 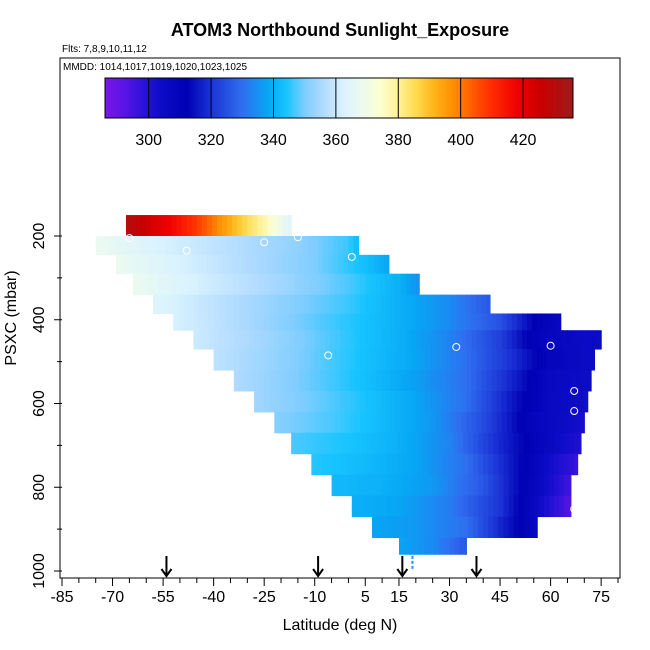 What do you see at coordinates (336, 140) in the screenshot?
I see `colorbar-tick-label: 360` at bounding box center [336, 140].